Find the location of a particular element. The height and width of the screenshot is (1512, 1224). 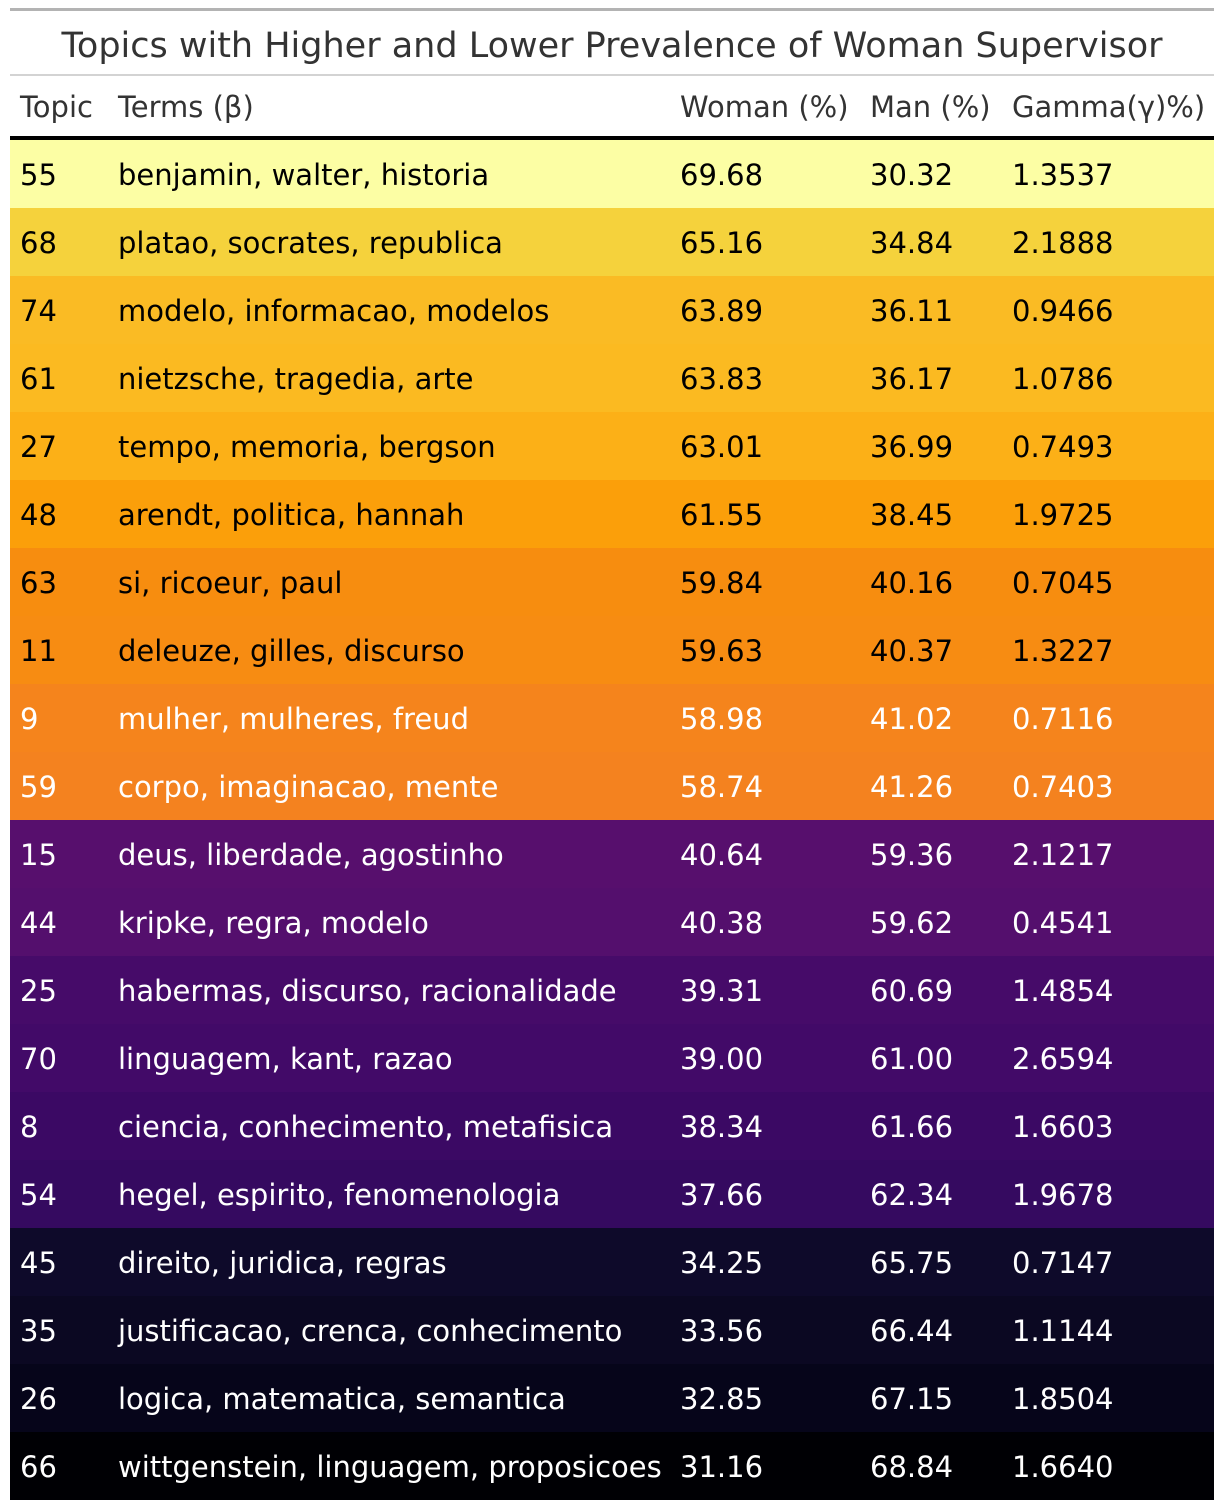

cell-gamma: 0.4541 is located at coordinates (1063, 923).